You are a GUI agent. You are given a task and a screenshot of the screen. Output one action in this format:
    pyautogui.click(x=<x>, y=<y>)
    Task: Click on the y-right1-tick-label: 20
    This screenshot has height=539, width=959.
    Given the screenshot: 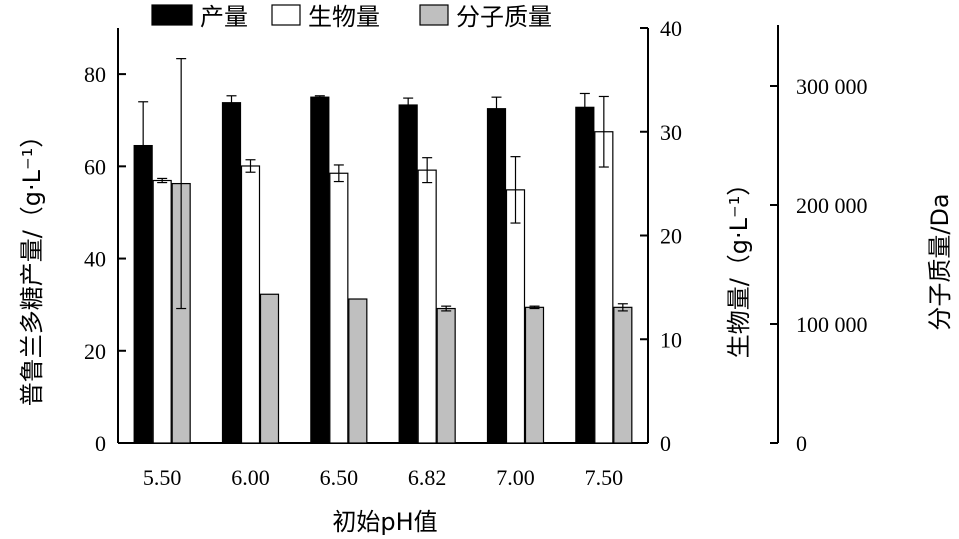 What is the action you would take?
    pyautogui.click(x=671, y=236)
    